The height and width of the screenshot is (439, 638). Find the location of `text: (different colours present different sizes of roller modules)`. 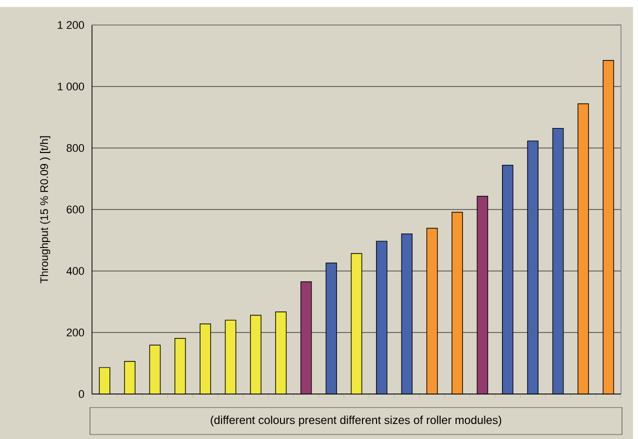

text: (different colours present different sizes of roller modules) is located at coordinates (356, 421).